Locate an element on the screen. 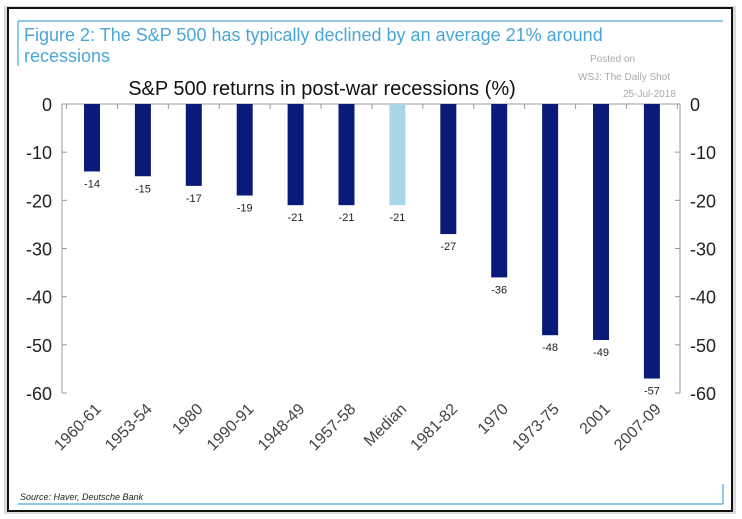  watermark-line1: Posted on is located at coordinates (612, 59).